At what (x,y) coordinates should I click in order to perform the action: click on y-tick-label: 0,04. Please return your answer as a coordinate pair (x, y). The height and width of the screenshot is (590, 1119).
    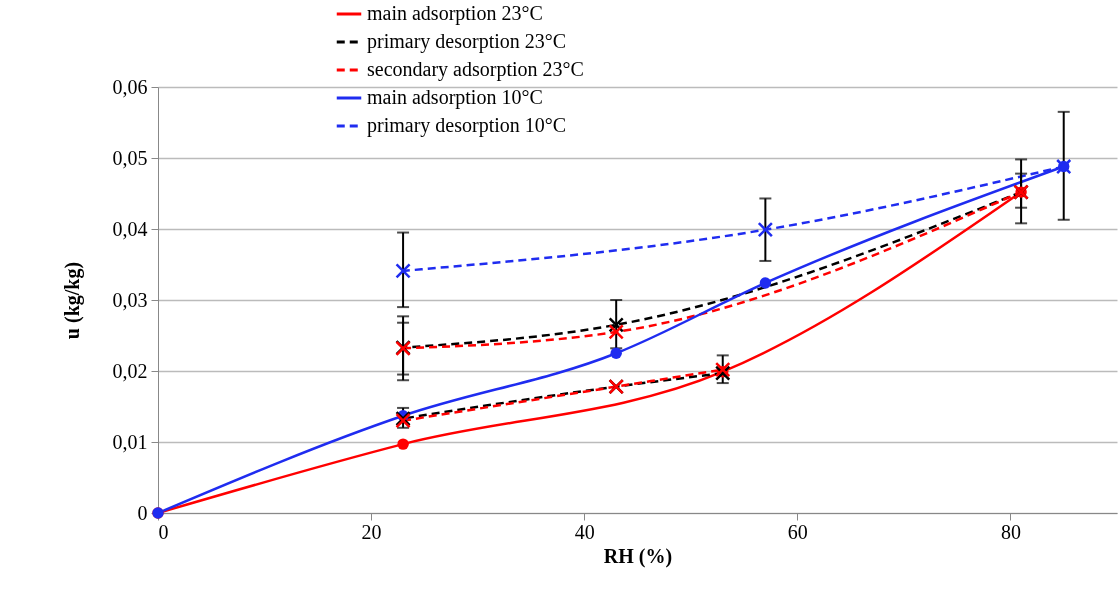
    Looking at the image, I should click on (130, 228).